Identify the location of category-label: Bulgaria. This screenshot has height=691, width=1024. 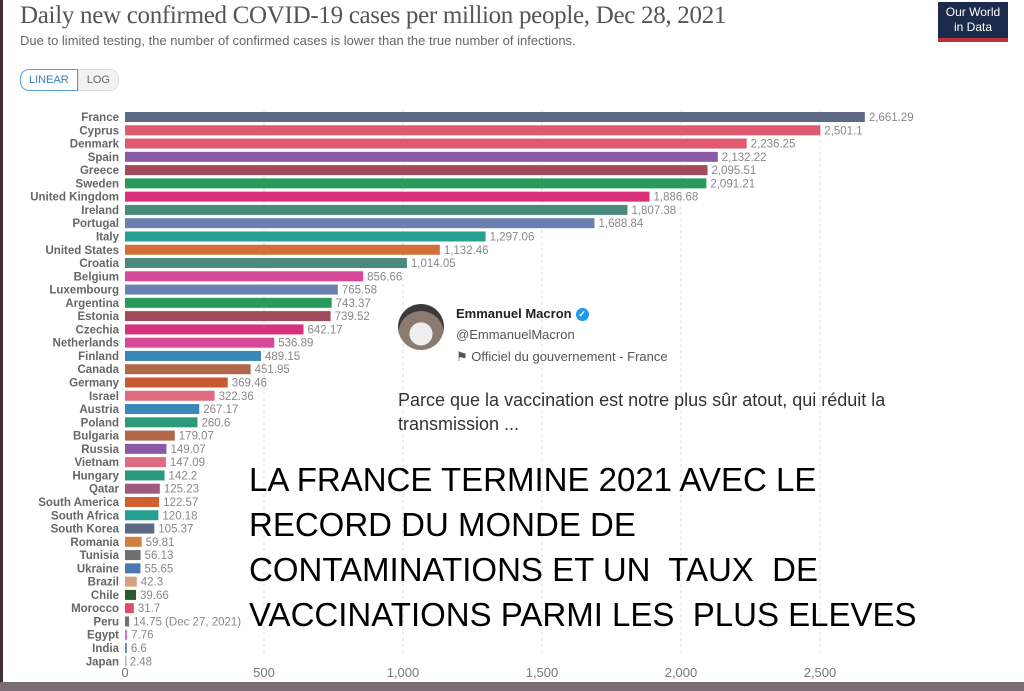
(96, 437).